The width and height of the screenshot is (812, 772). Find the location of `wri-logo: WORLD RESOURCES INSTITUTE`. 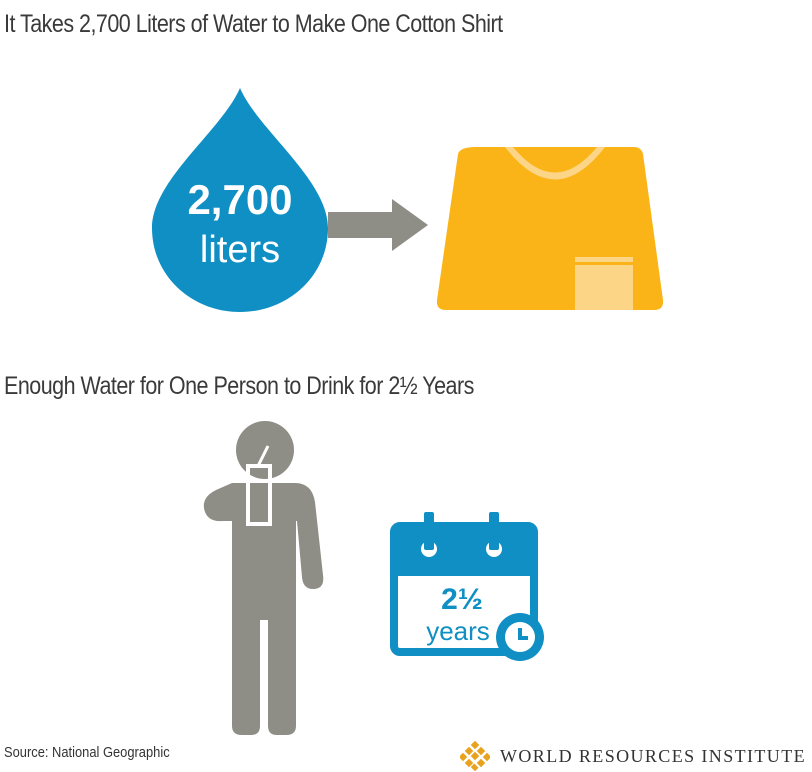

wri-logo: WORLD RESOURCES INSTITUTE is located at coordinates (633, 756).